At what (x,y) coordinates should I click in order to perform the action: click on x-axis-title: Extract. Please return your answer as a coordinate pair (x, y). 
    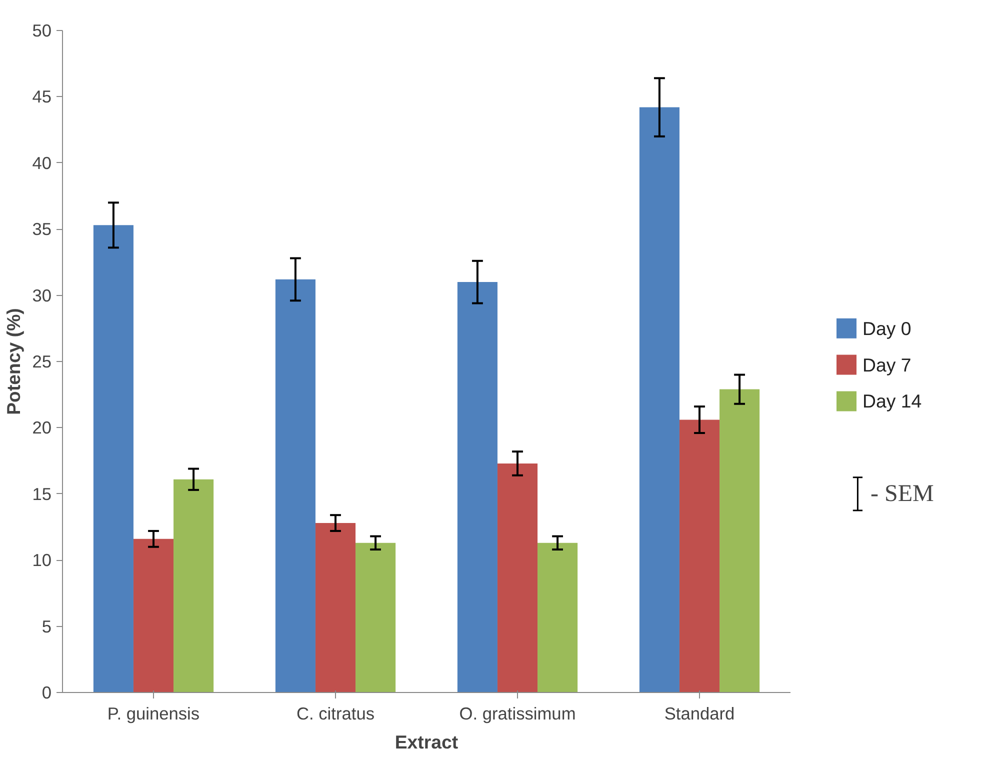
    Looking at the image, I should click on (426, 742).